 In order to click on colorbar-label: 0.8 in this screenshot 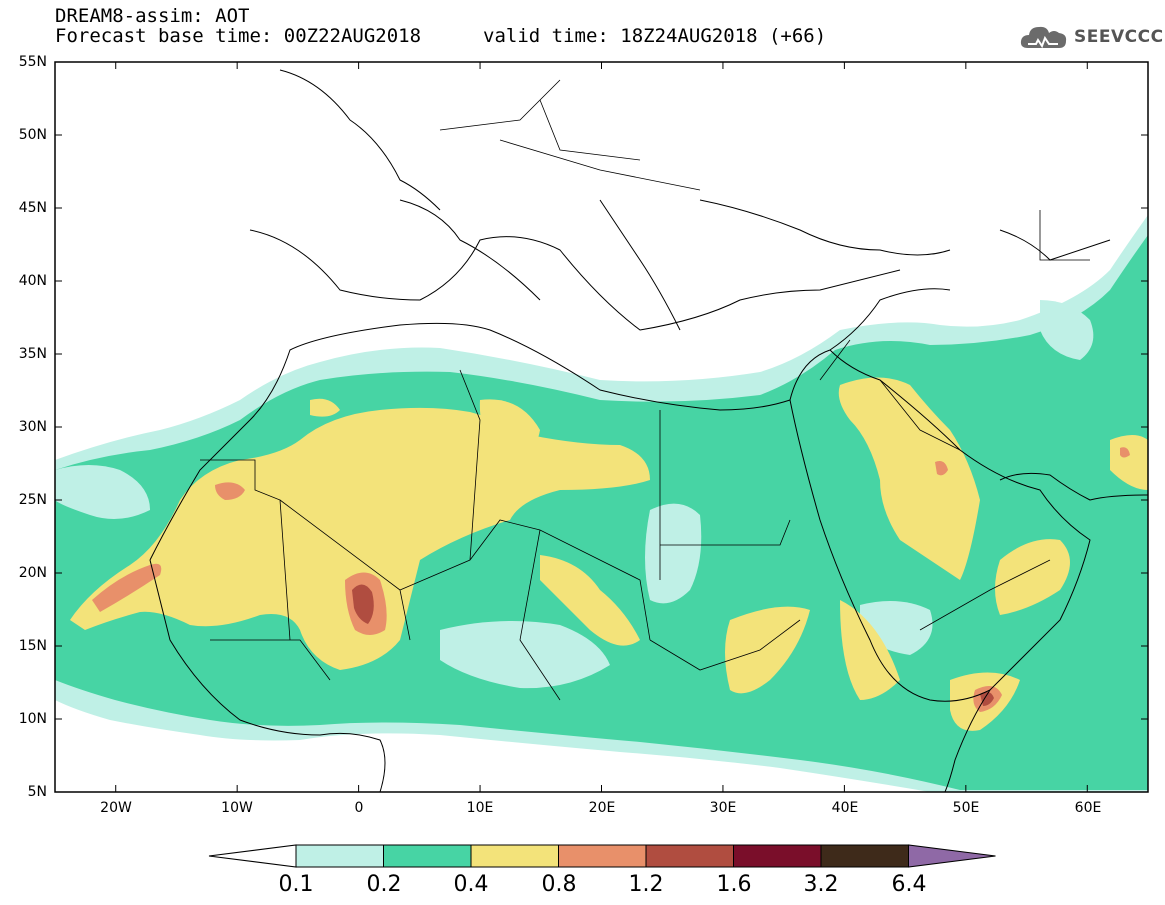, I will do `click(559, 884)`.